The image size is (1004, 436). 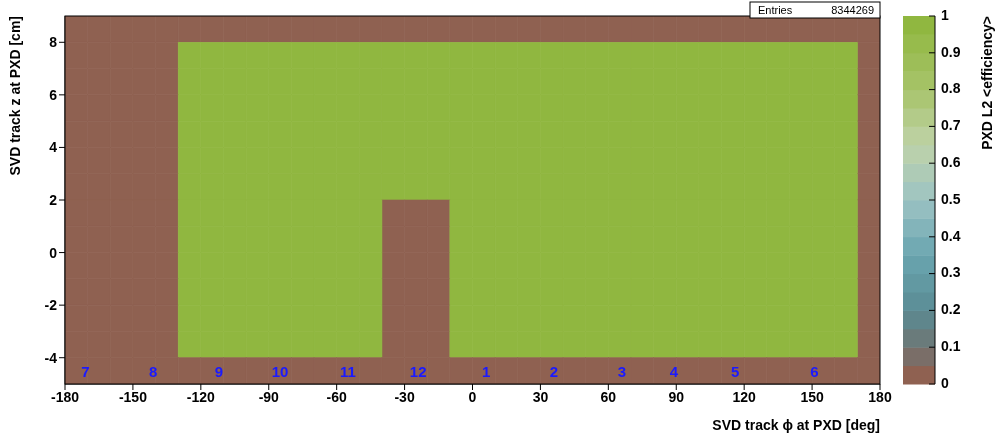 What do you see at coordinates (735, 372) in the screenshot?
I see `annotation: 5` at bounding box center [735, 372].